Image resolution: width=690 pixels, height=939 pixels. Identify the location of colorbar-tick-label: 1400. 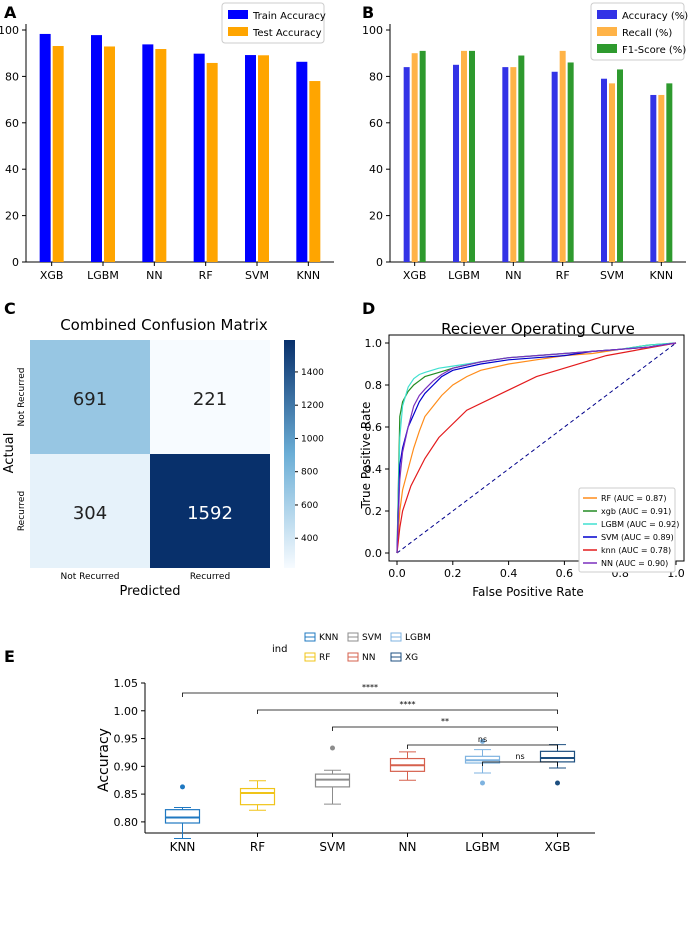
(312, 373).